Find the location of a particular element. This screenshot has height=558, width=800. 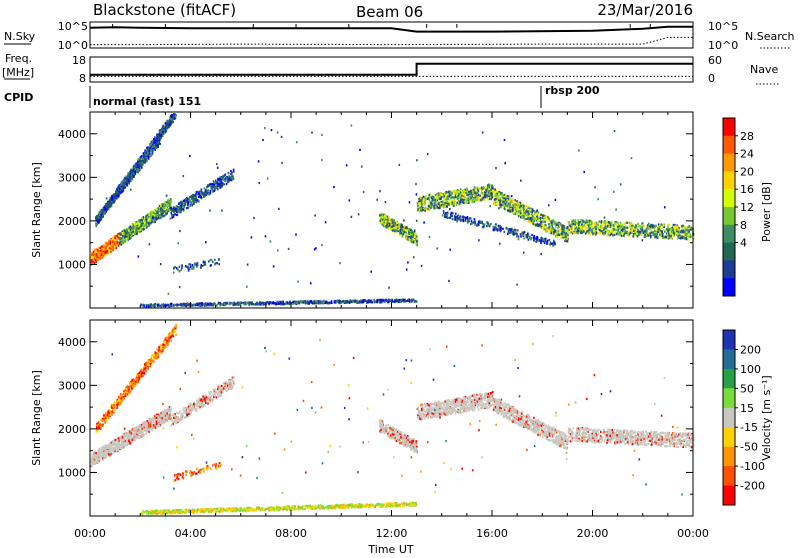

freq-right-tick-top: 60 is located at coordinates (715, 60).